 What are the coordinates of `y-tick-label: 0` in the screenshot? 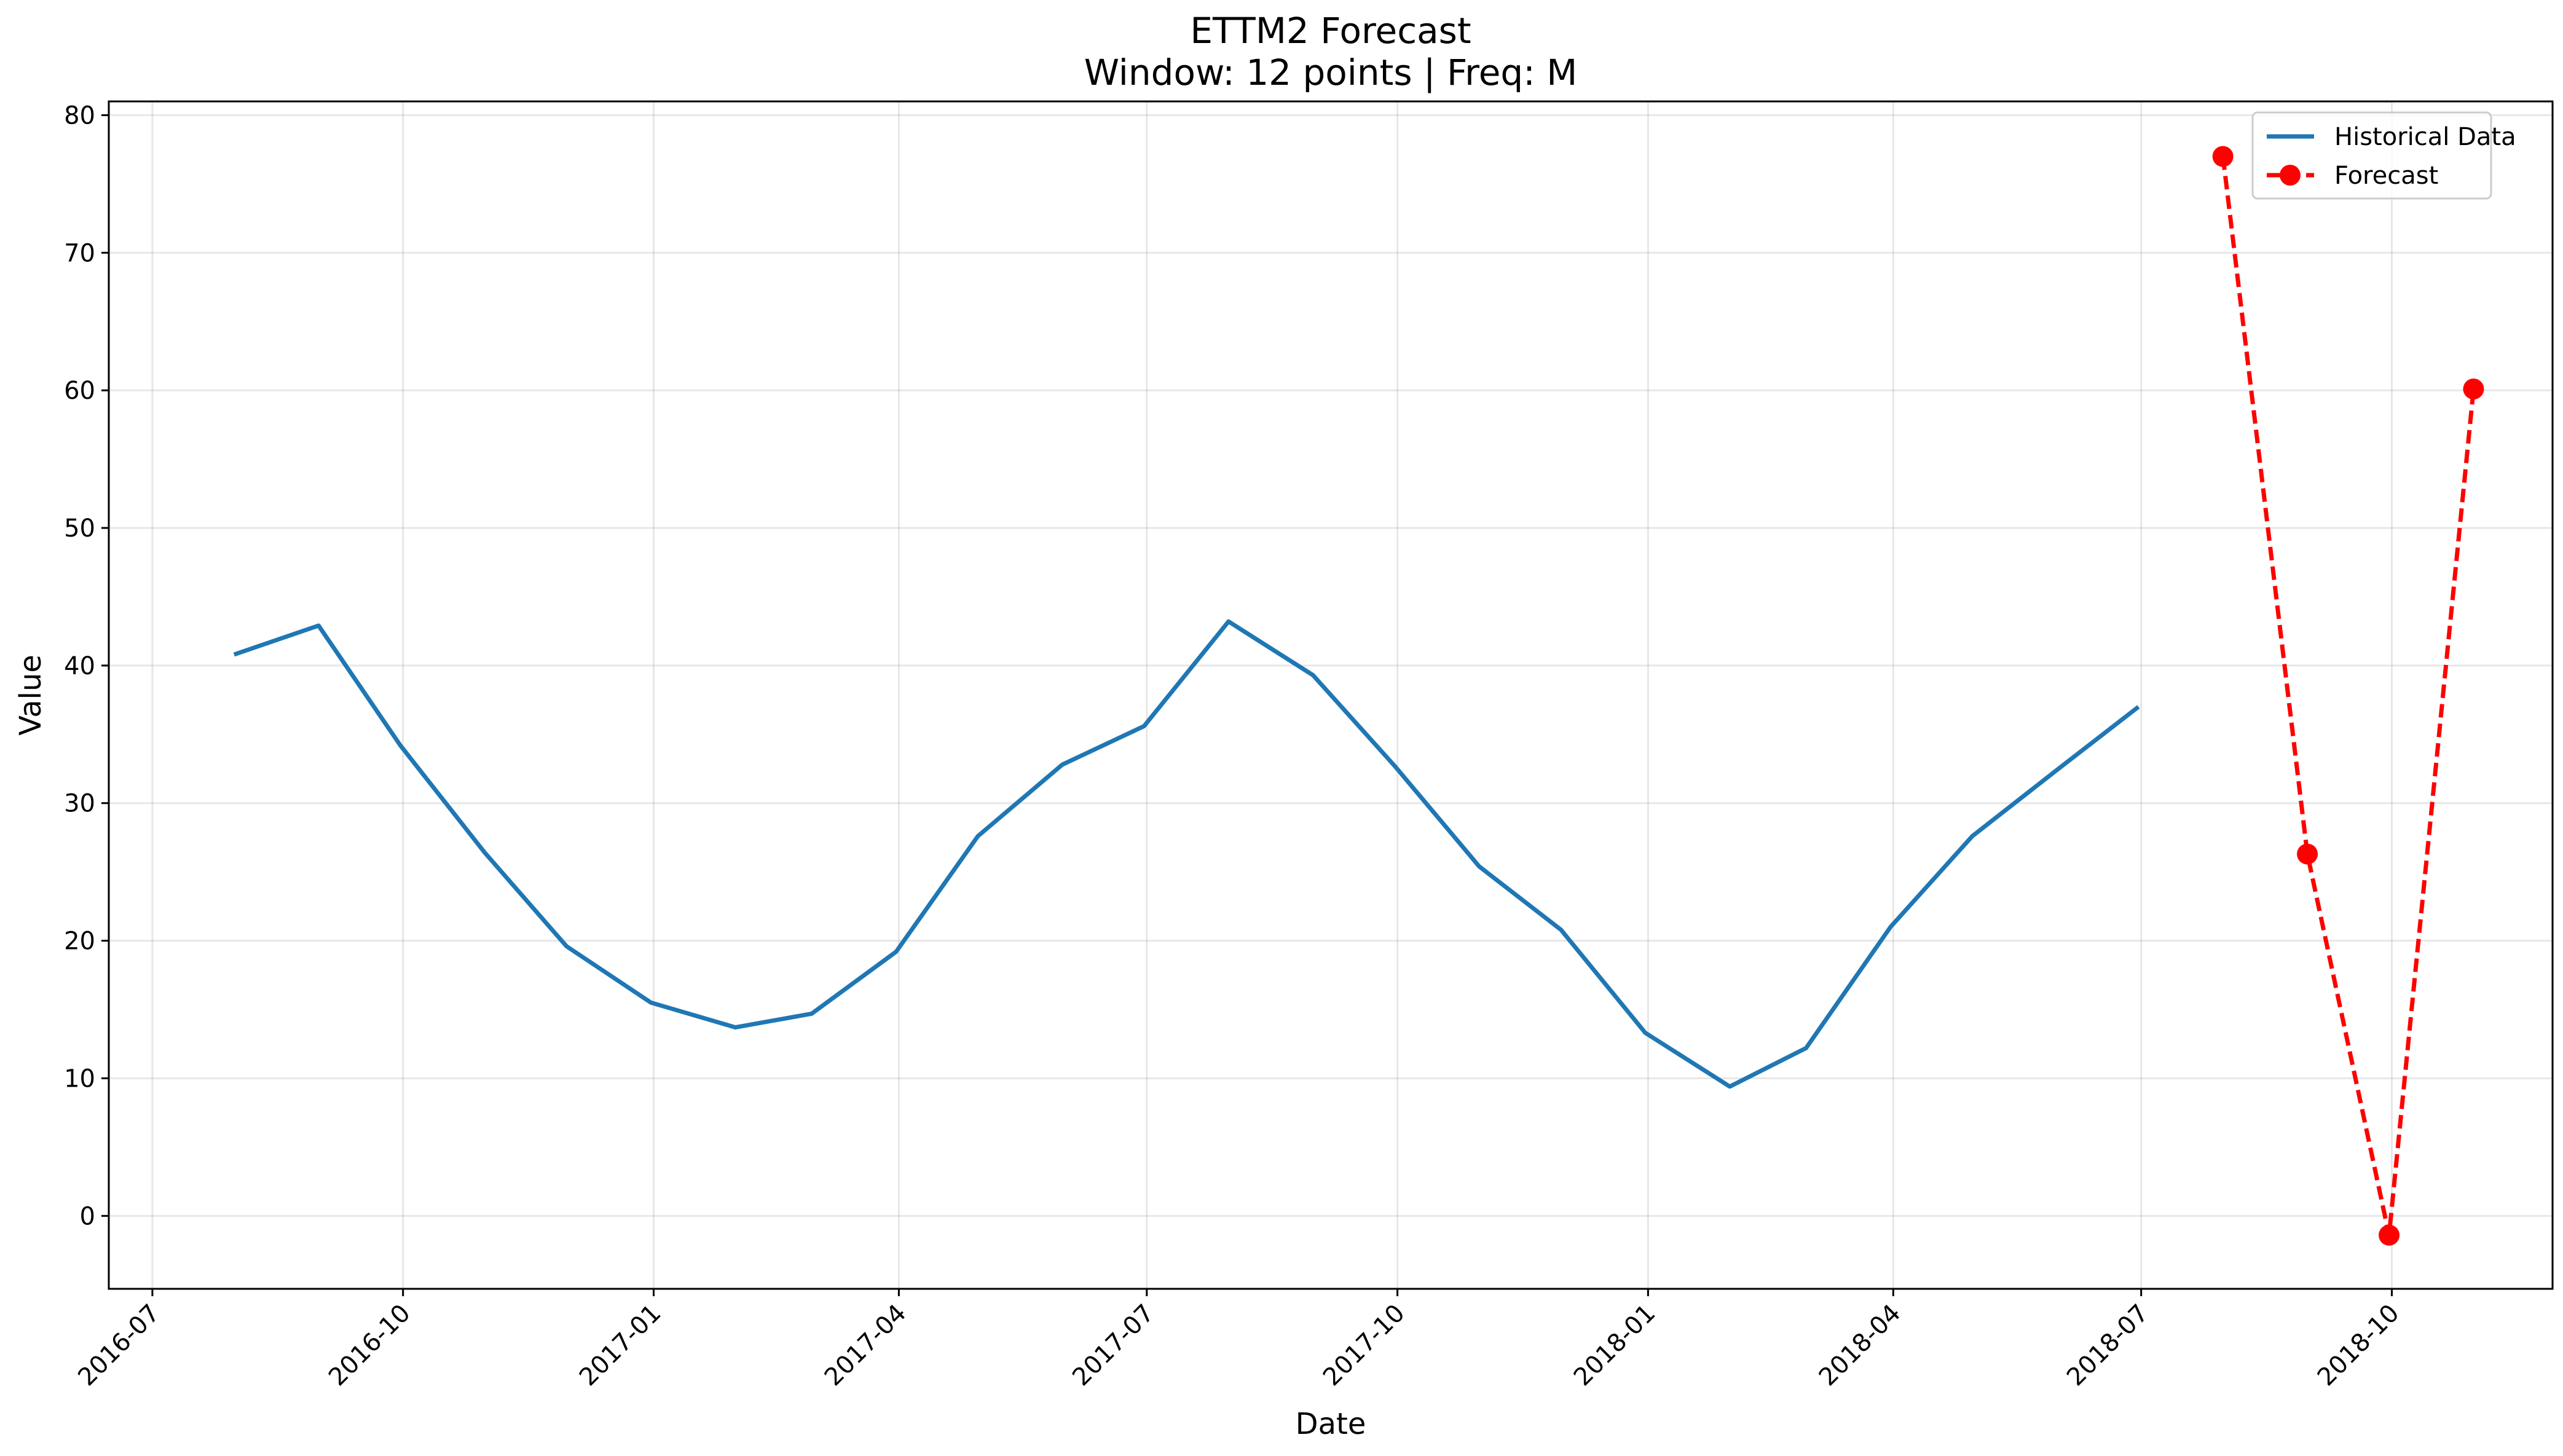 It's located at (87, 1216).